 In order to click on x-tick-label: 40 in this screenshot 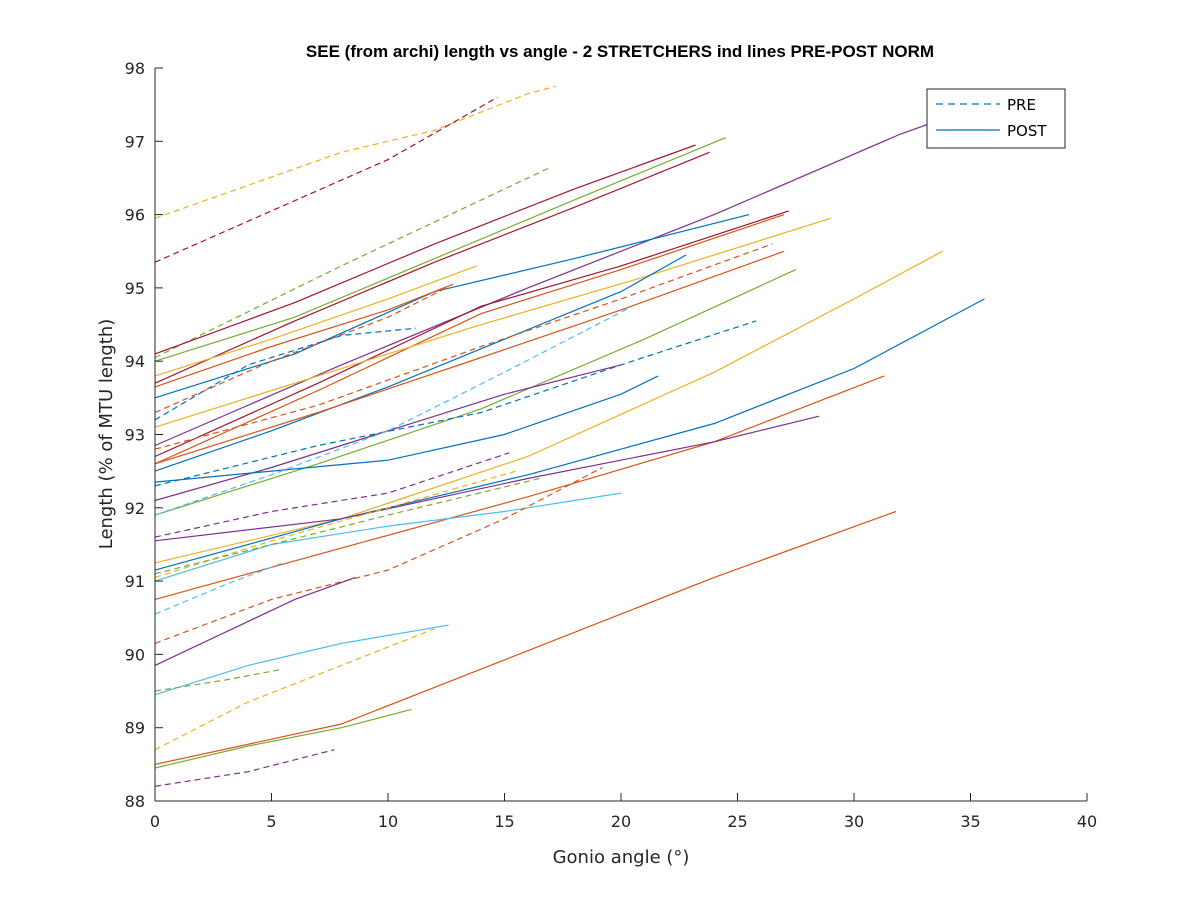, I will do `click(1087, 821)`.